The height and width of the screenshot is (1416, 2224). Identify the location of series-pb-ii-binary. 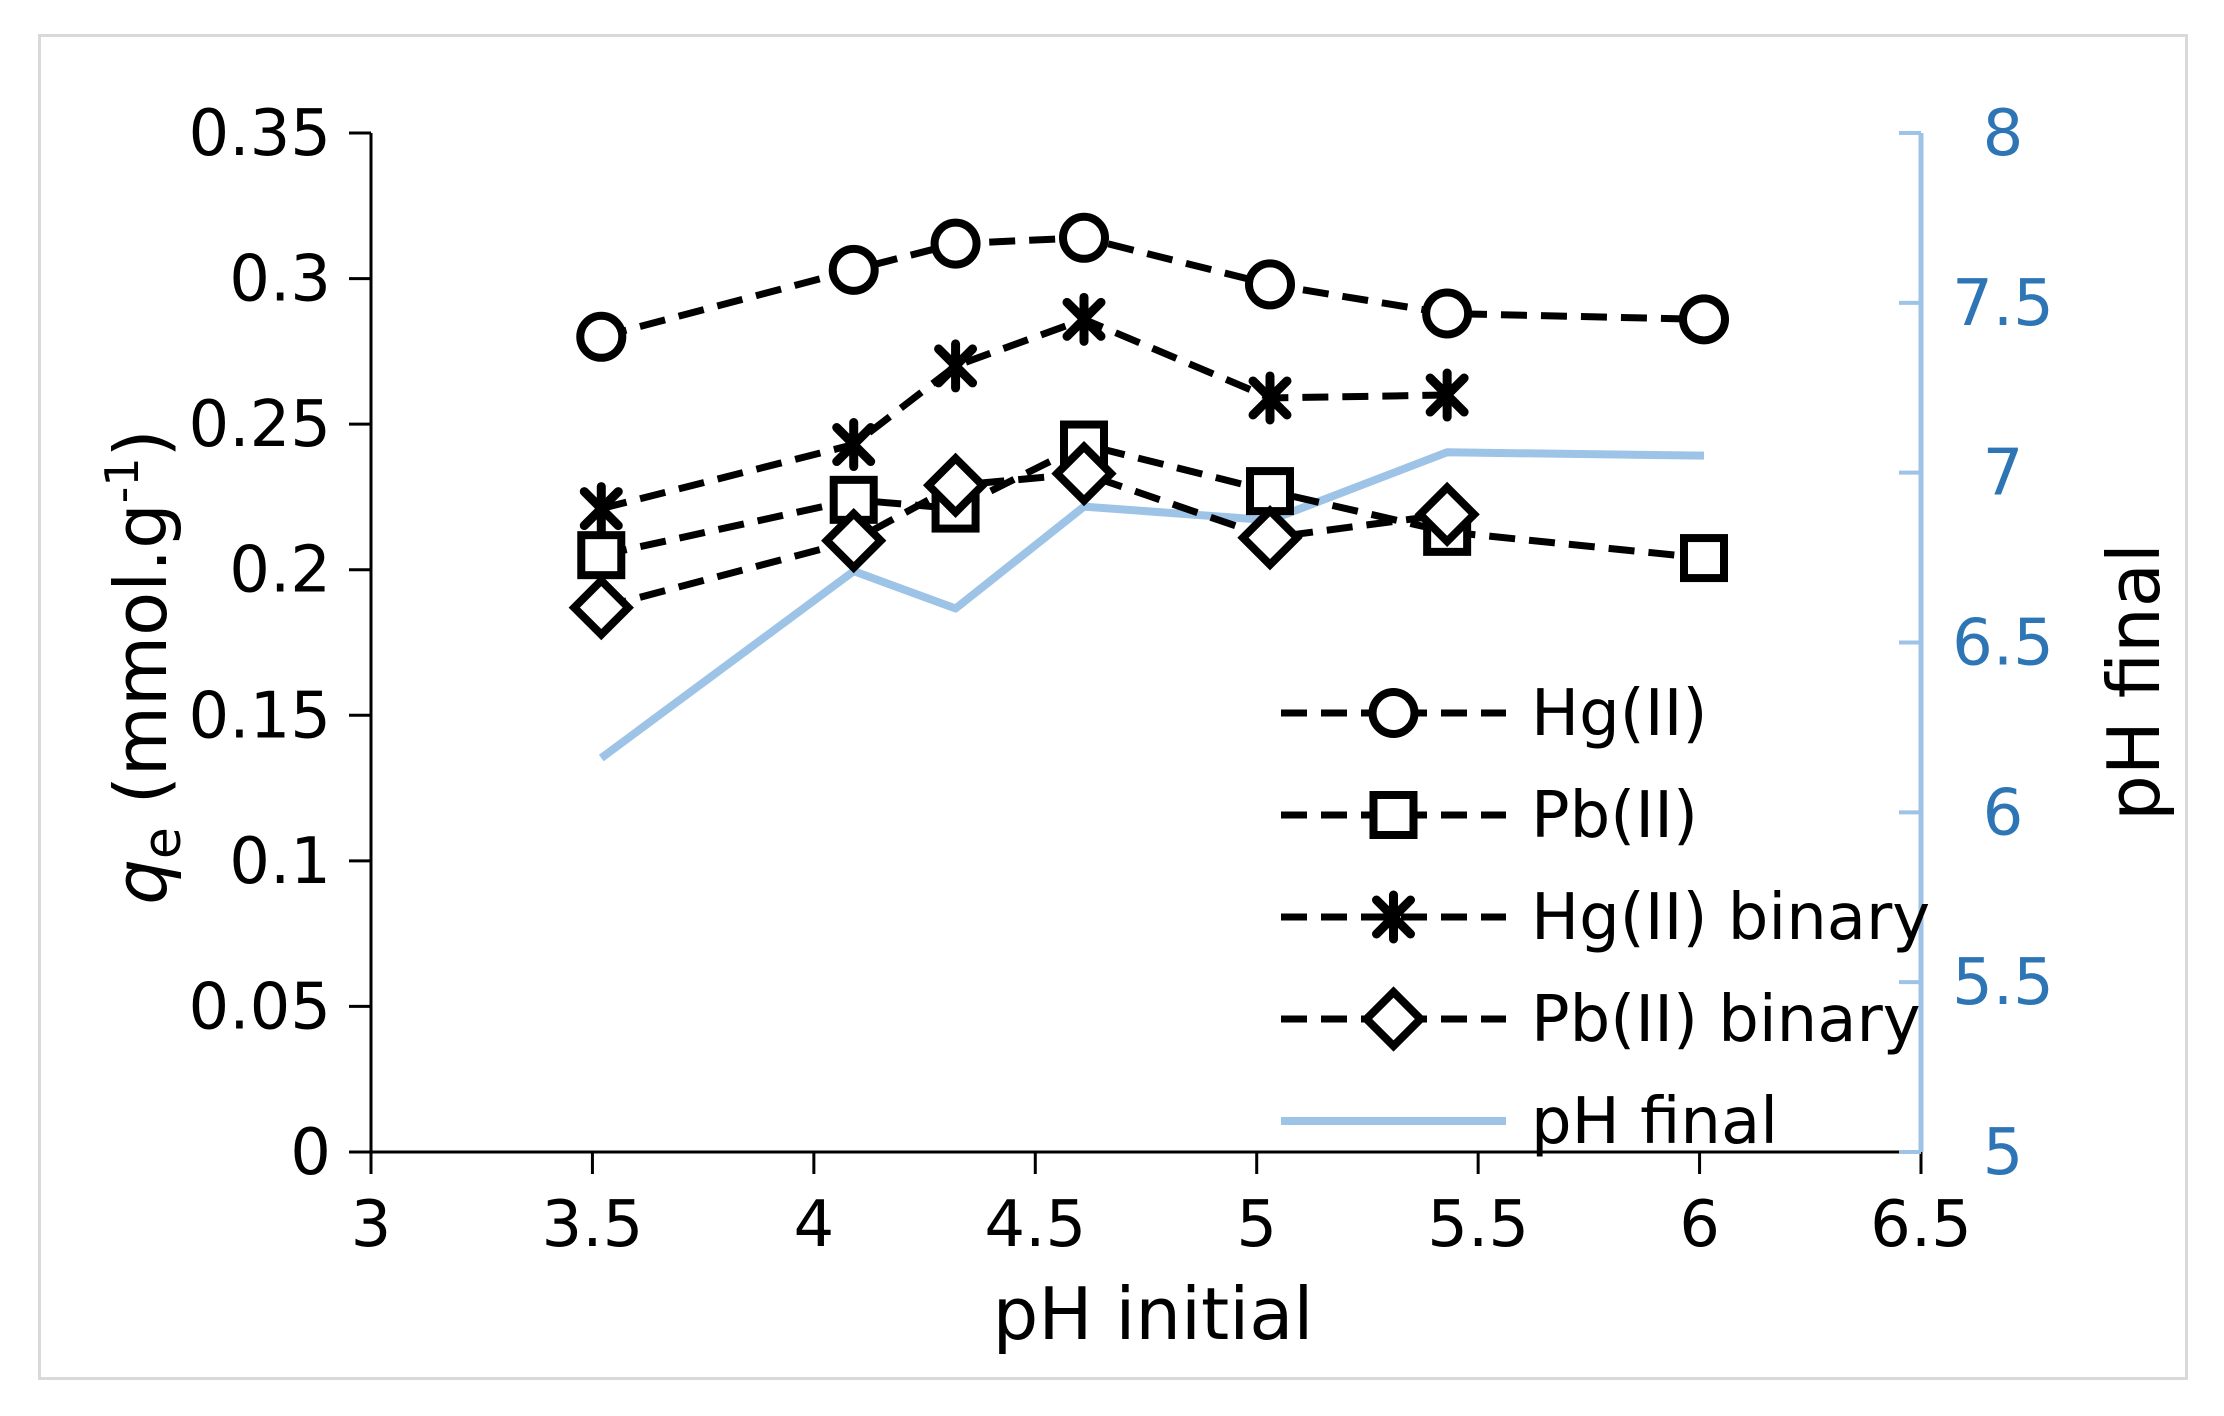
(1024, 540).